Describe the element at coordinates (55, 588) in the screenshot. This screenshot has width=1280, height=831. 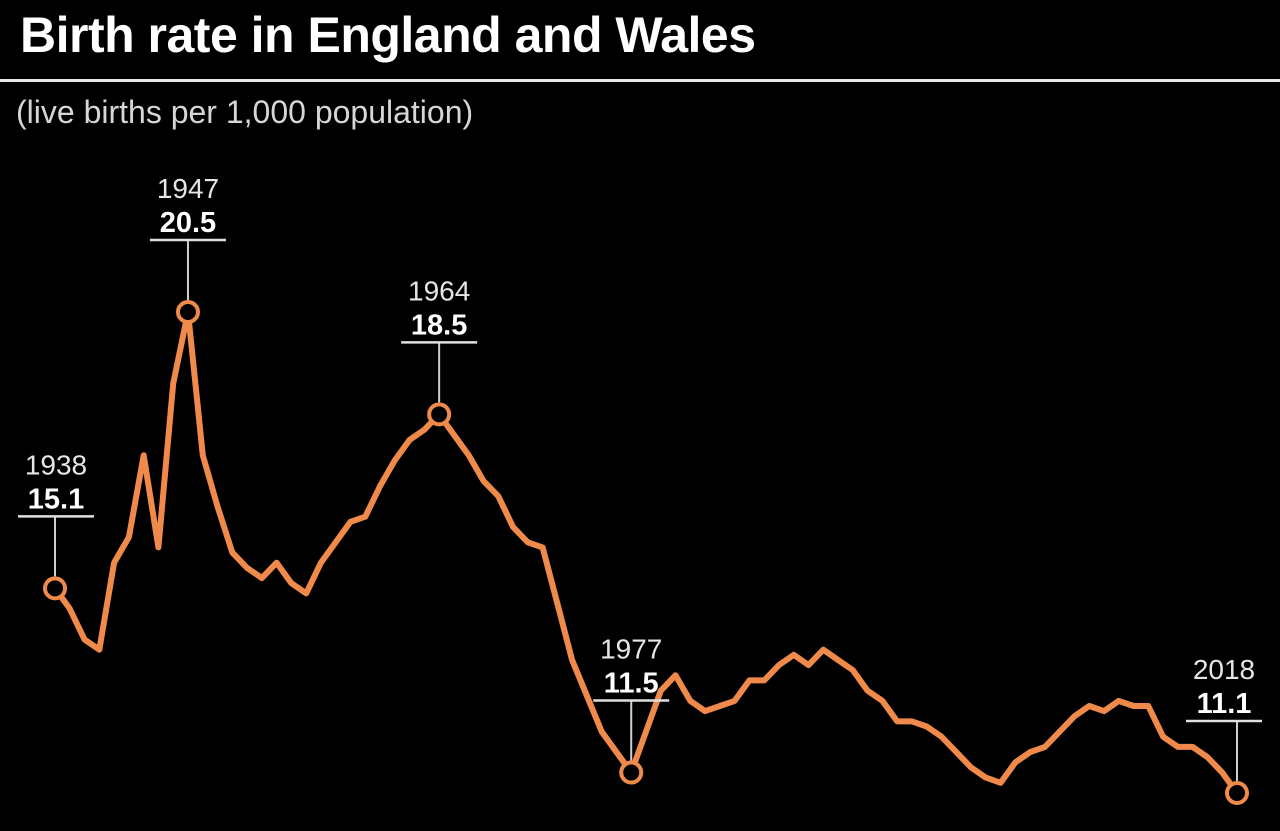
I see `point-marker-1938` at that location.